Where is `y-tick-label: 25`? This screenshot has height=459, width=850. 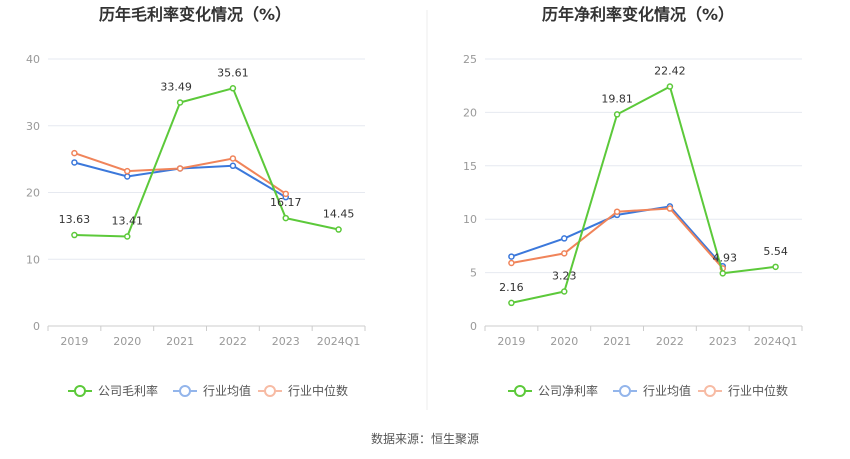
y-tick-label: 25 is located at coordinates (470, 59).